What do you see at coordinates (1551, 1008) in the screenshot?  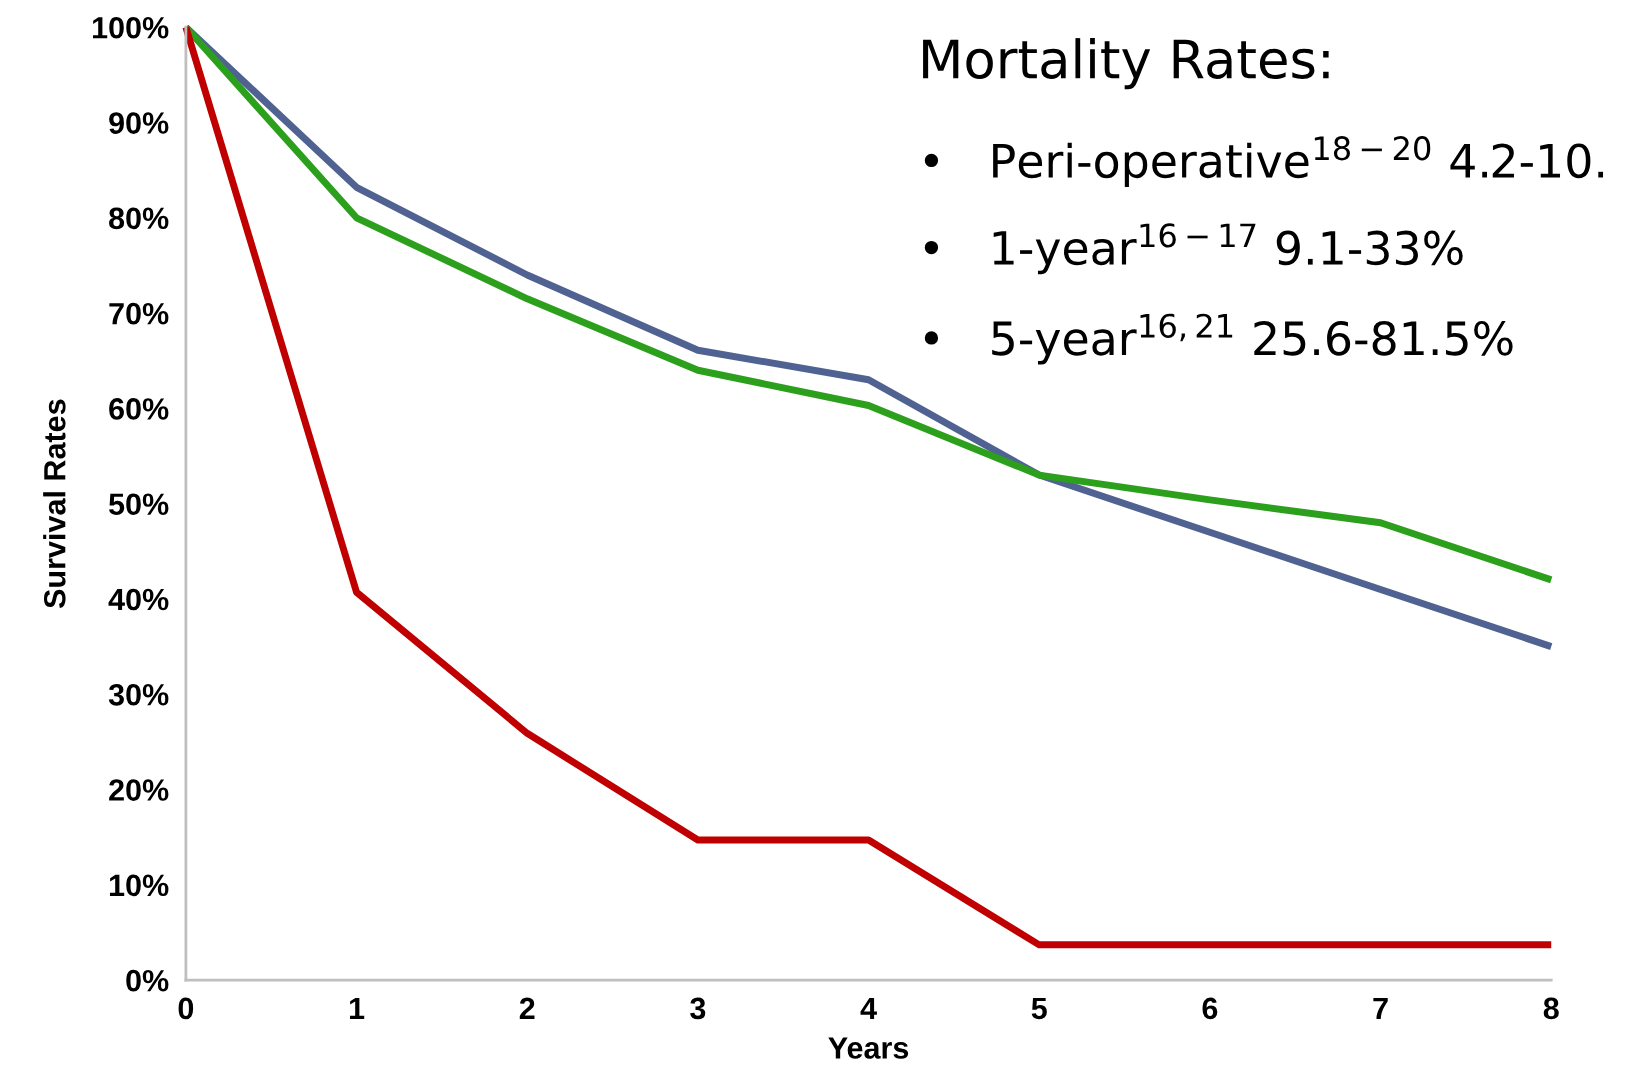 I see `x-tick-label: 8` at bounding box center [1551, 1008].